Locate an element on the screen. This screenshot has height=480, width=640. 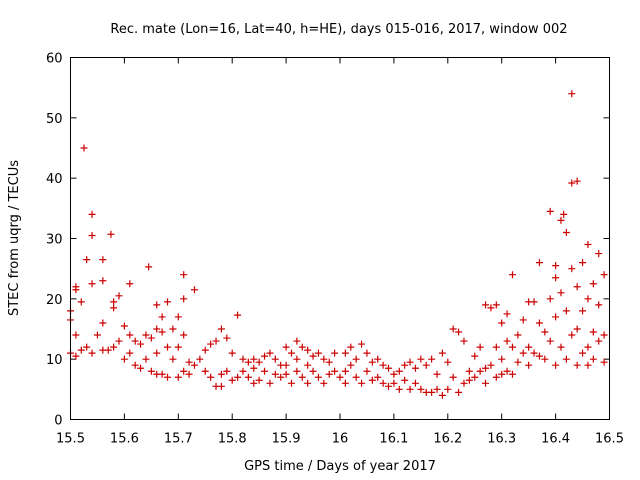
x-tick-label: 16.2 is located at coordinates (447, 439).